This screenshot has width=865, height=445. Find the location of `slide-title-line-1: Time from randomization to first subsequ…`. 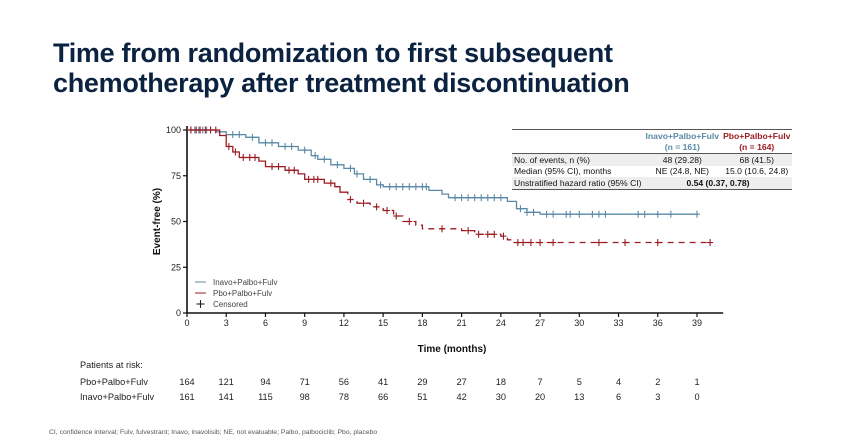

slide-title-line-1: Time from randomization to first subsequ… is located at coordinates (333, 53).